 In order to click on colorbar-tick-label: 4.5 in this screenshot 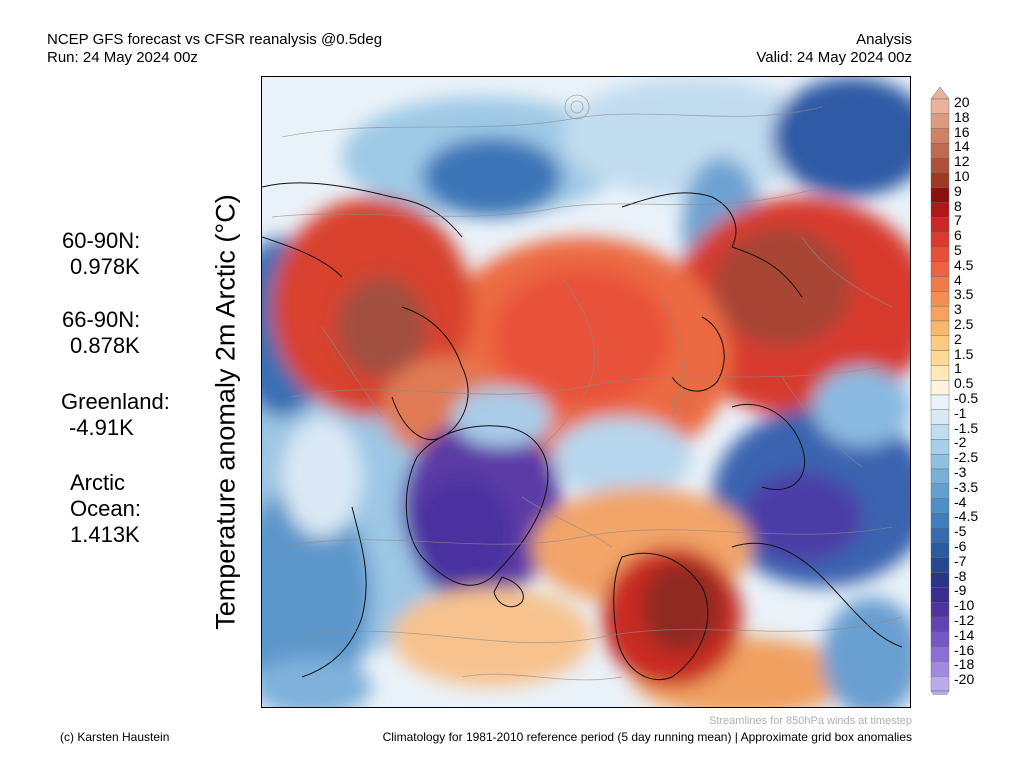, I will do `click(964, 264)`.